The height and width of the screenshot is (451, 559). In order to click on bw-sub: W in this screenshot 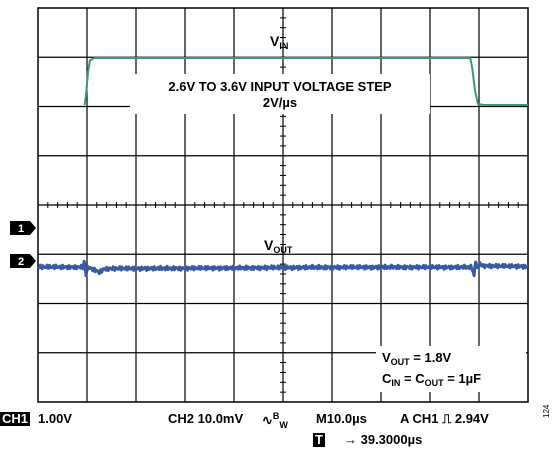, I will do `click(283, 424)`.